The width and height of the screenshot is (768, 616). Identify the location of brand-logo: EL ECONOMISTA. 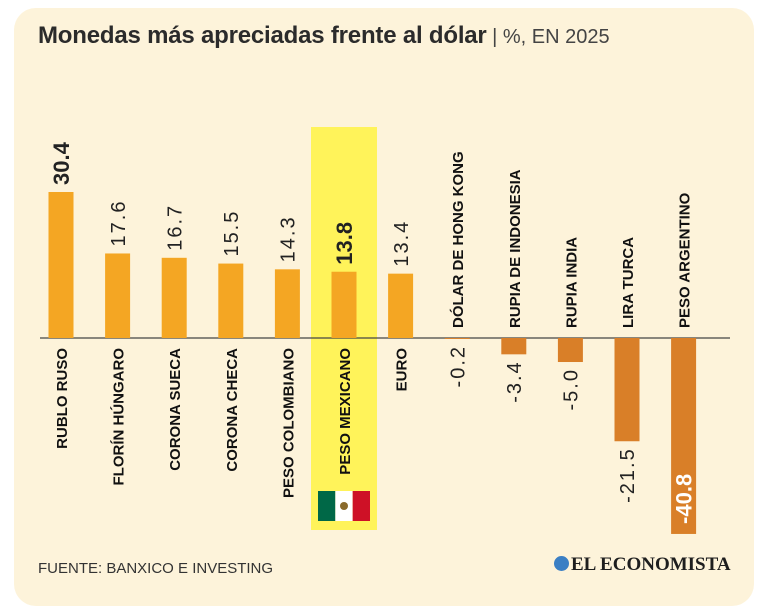
(642, 565).